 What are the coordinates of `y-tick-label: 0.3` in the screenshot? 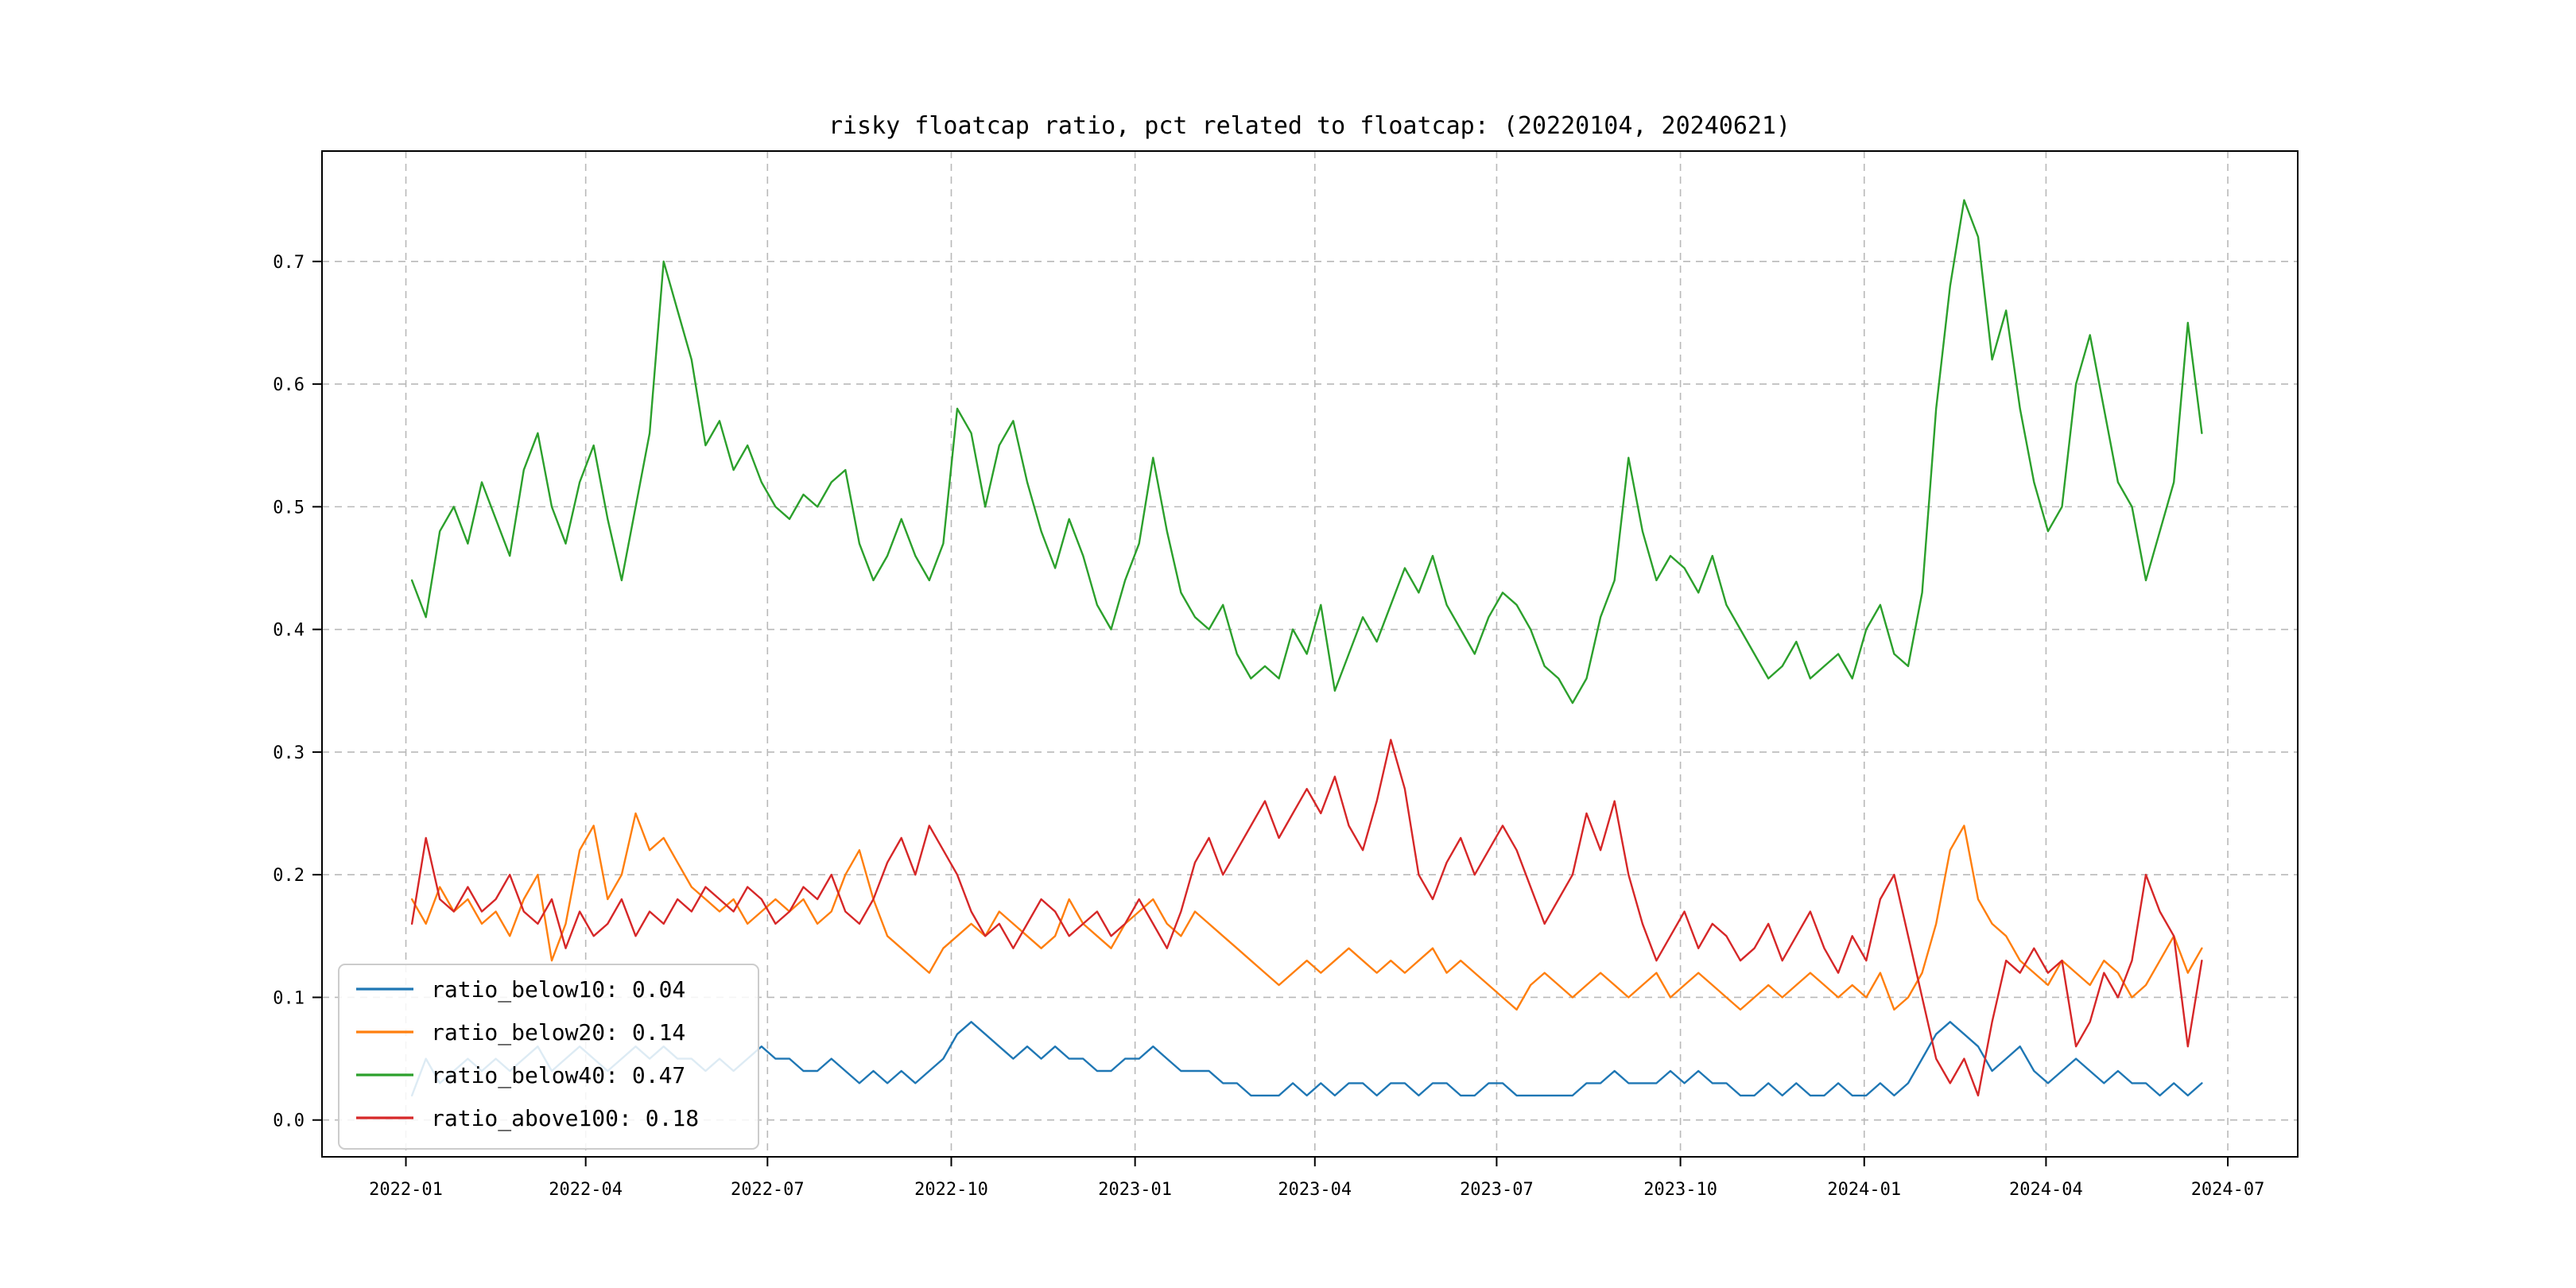 It's located at (289, 753).